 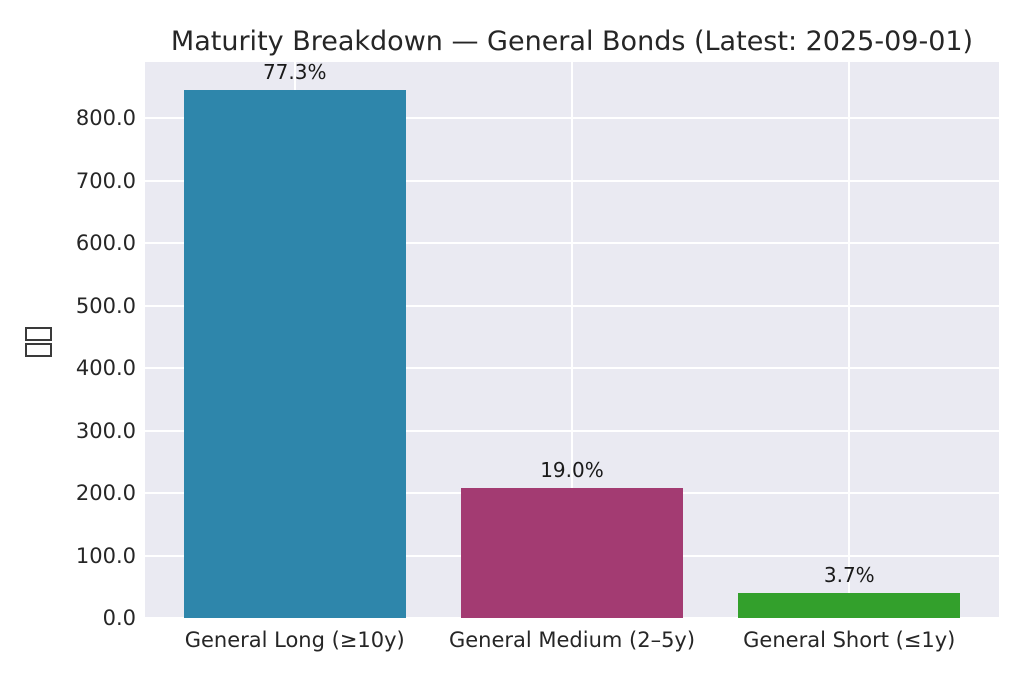 I want to click on y-tick-label: 0.0, so click(x=119, y=618).